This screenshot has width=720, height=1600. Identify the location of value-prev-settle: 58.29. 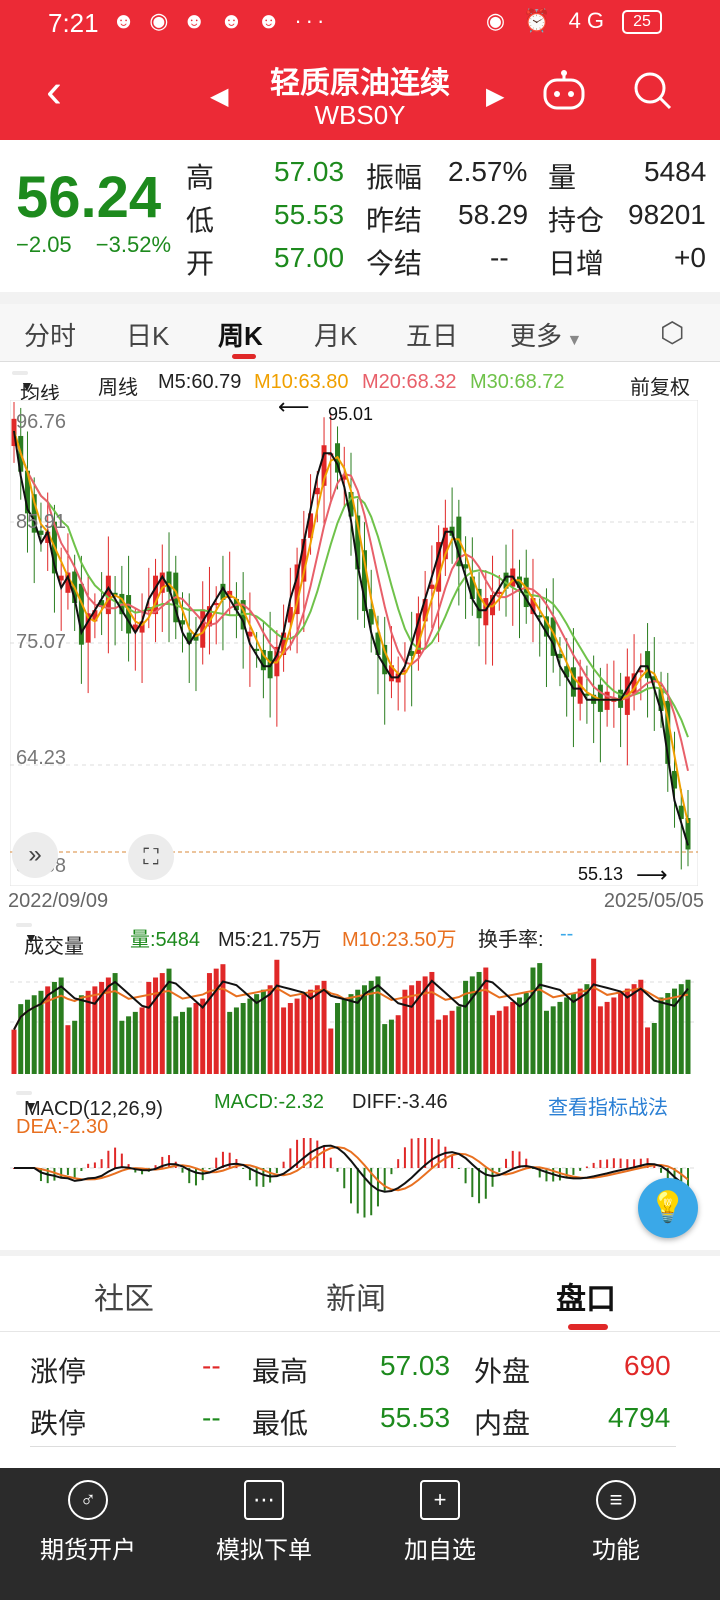
(493, 214).